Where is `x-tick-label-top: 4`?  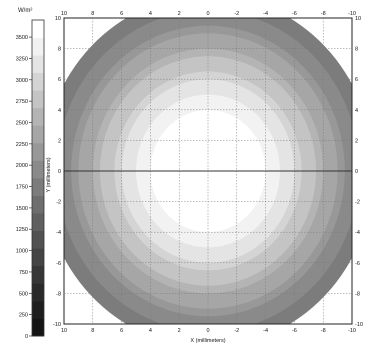 x-tick-label-top: 4 is located at coordinates (150, 14).